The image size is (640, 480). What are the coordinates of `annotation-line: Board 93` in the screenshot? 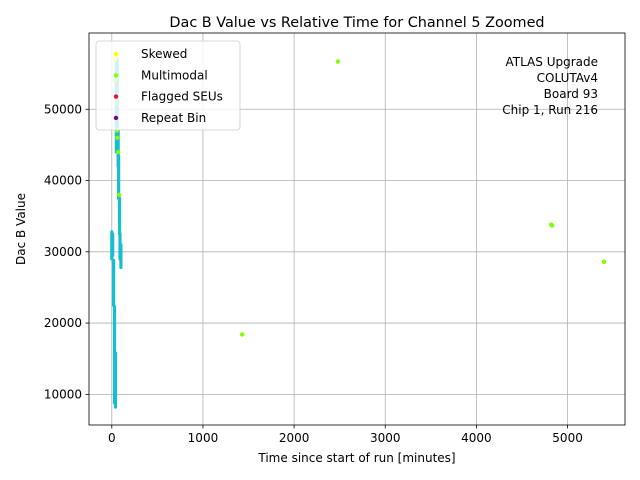 It's located at (571, 94).